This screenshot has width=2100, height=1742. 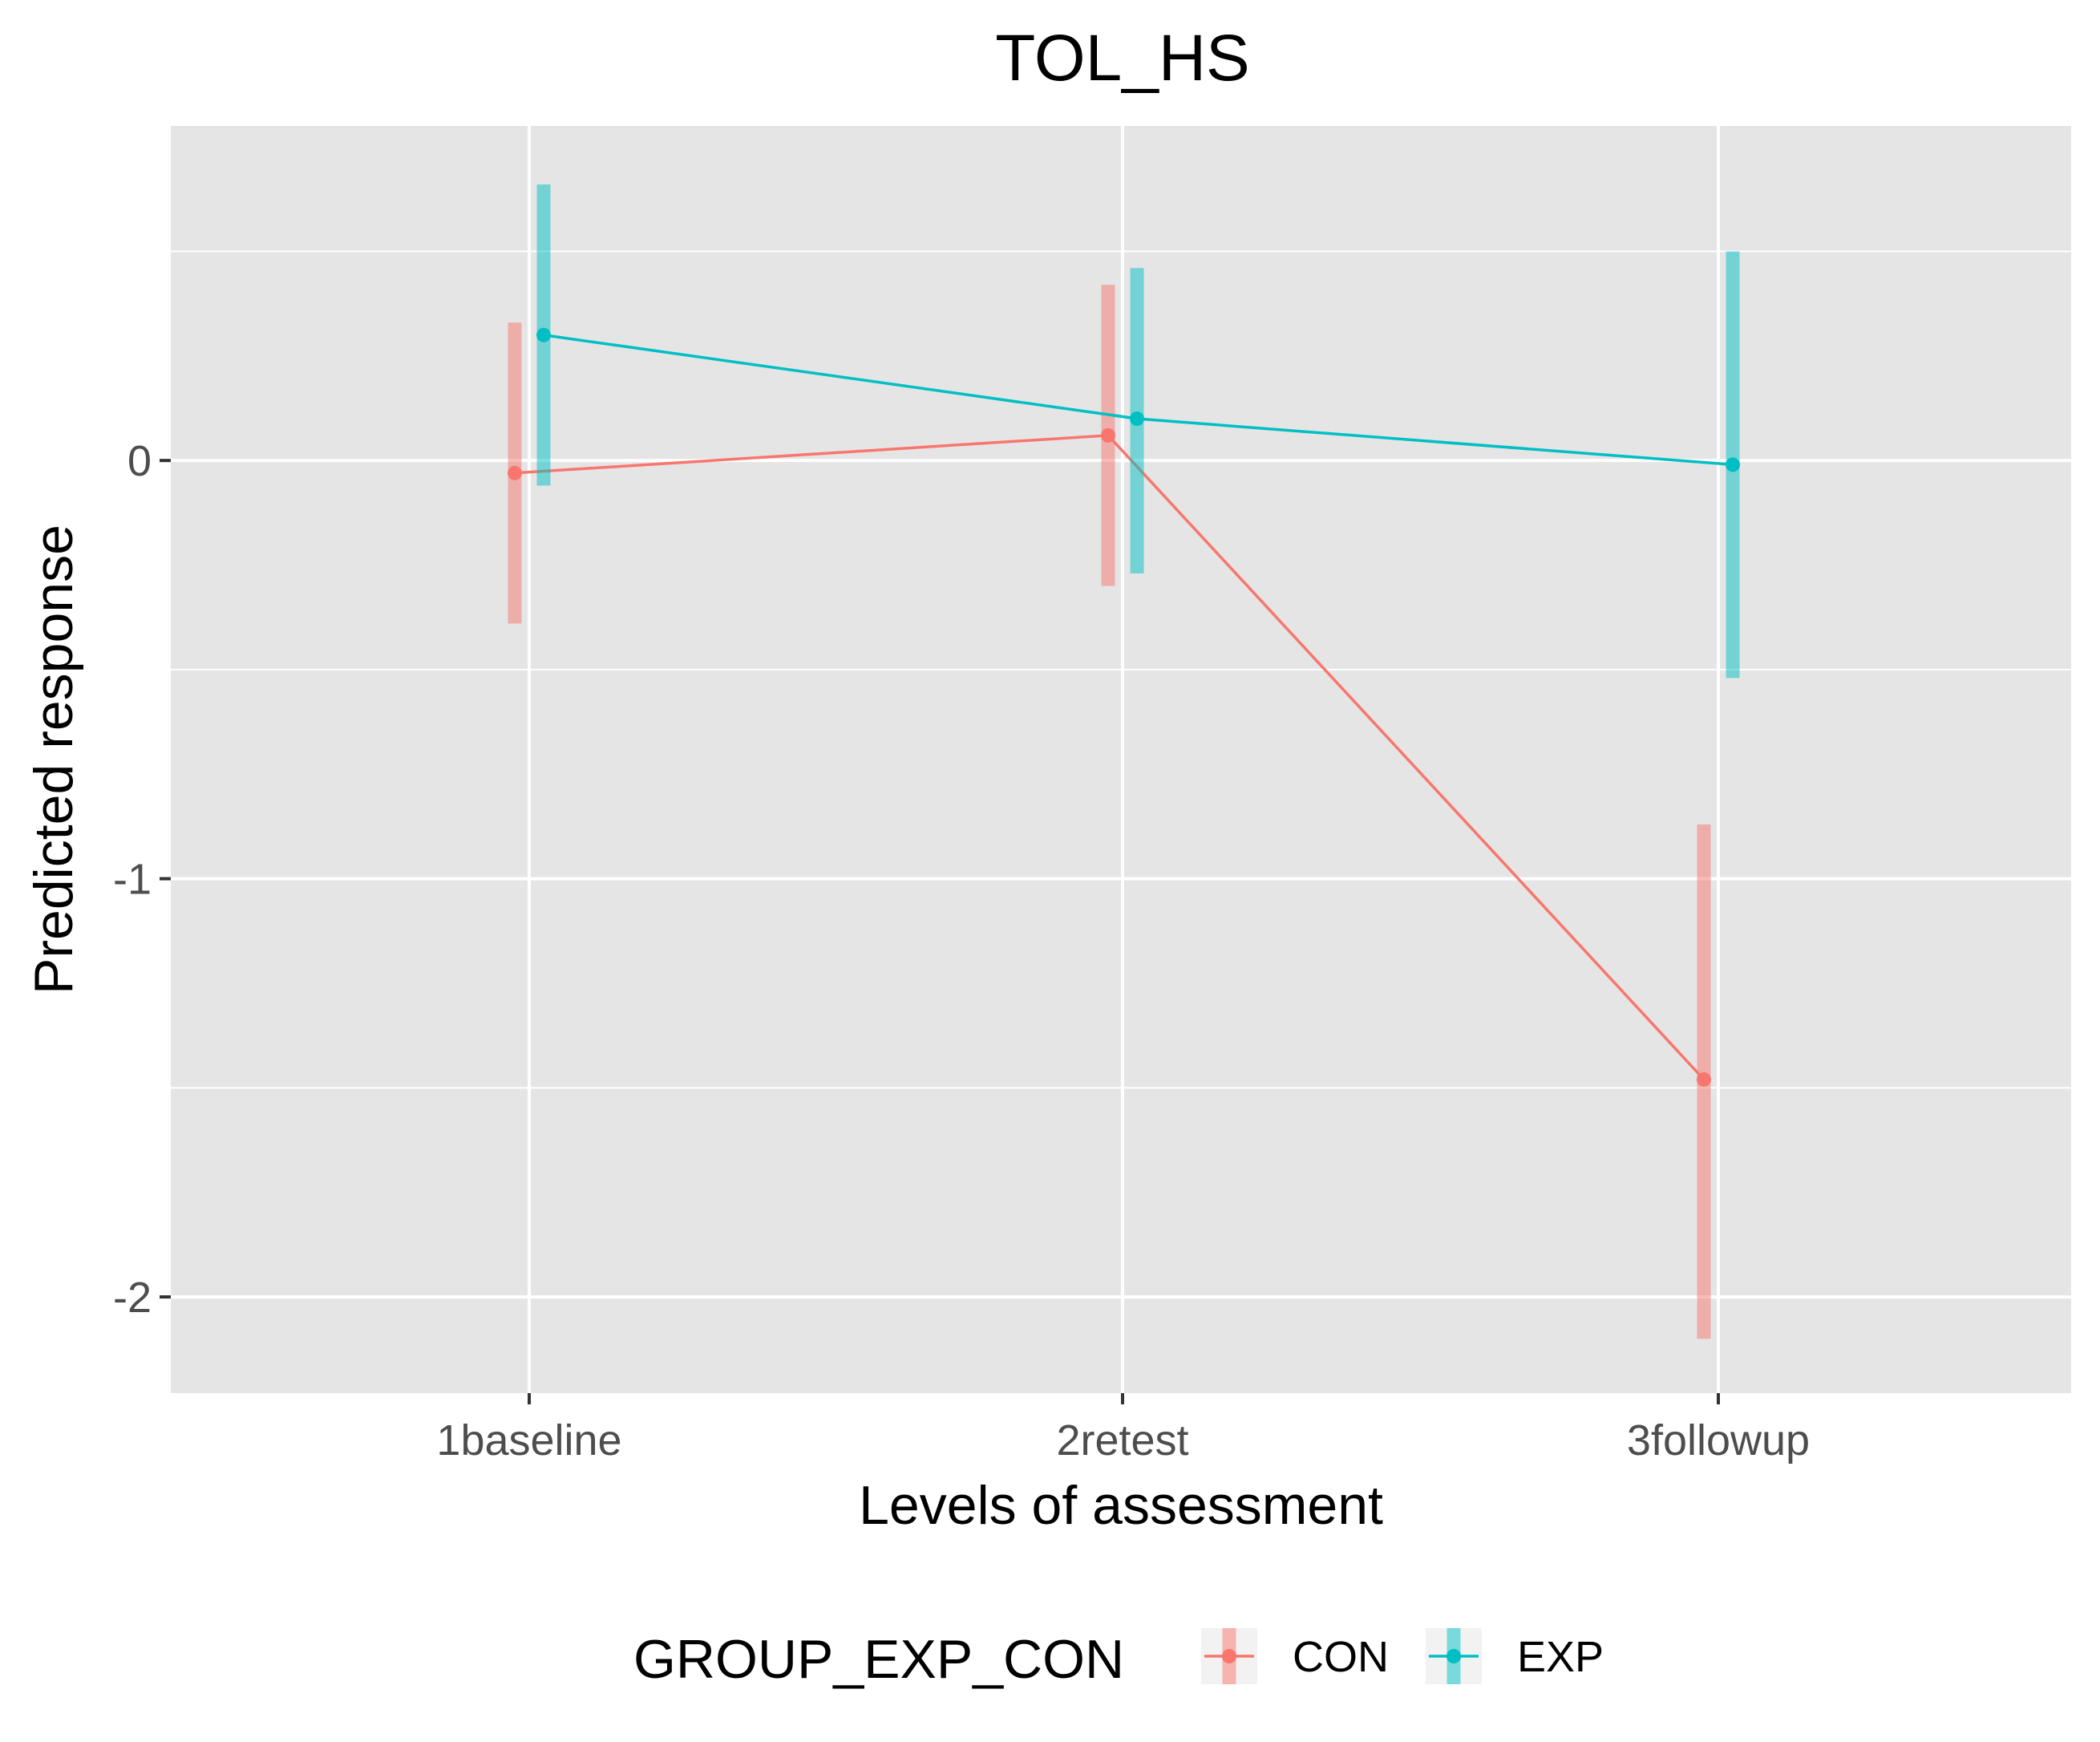 I want to click on legend-key-con, so click(x=1229, y=1656).